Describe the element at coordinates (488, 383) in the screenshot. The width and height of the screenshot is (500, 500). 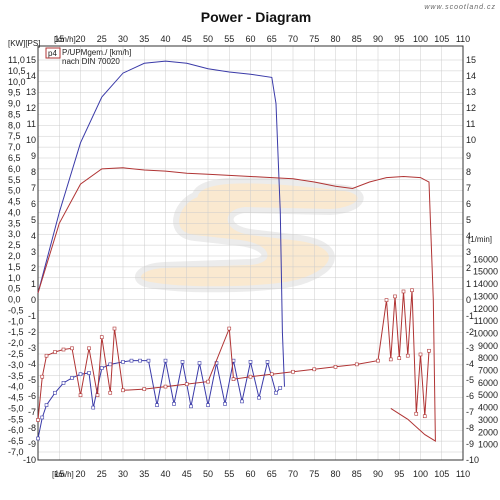
I see `rpm-tick-label: 6000` at that location.